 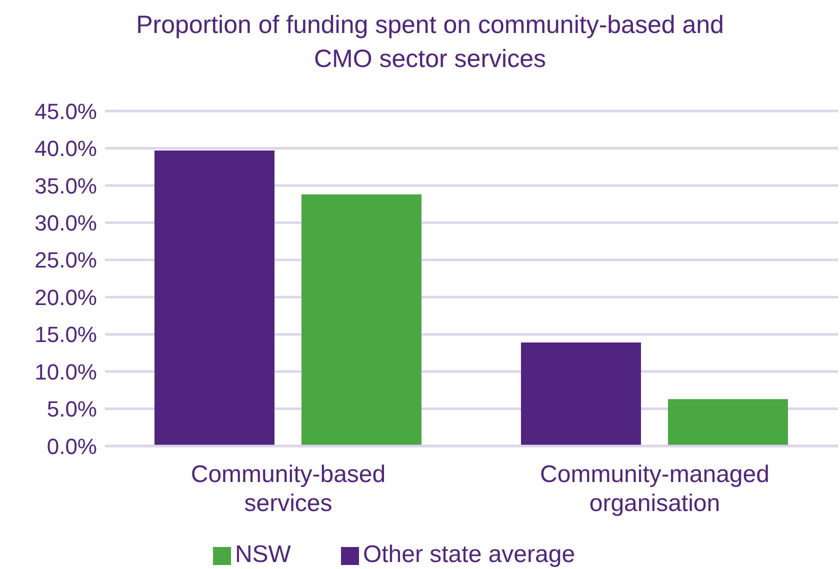 I want to click on y-tick-label: 40.0%, so click(x=65, y=149).